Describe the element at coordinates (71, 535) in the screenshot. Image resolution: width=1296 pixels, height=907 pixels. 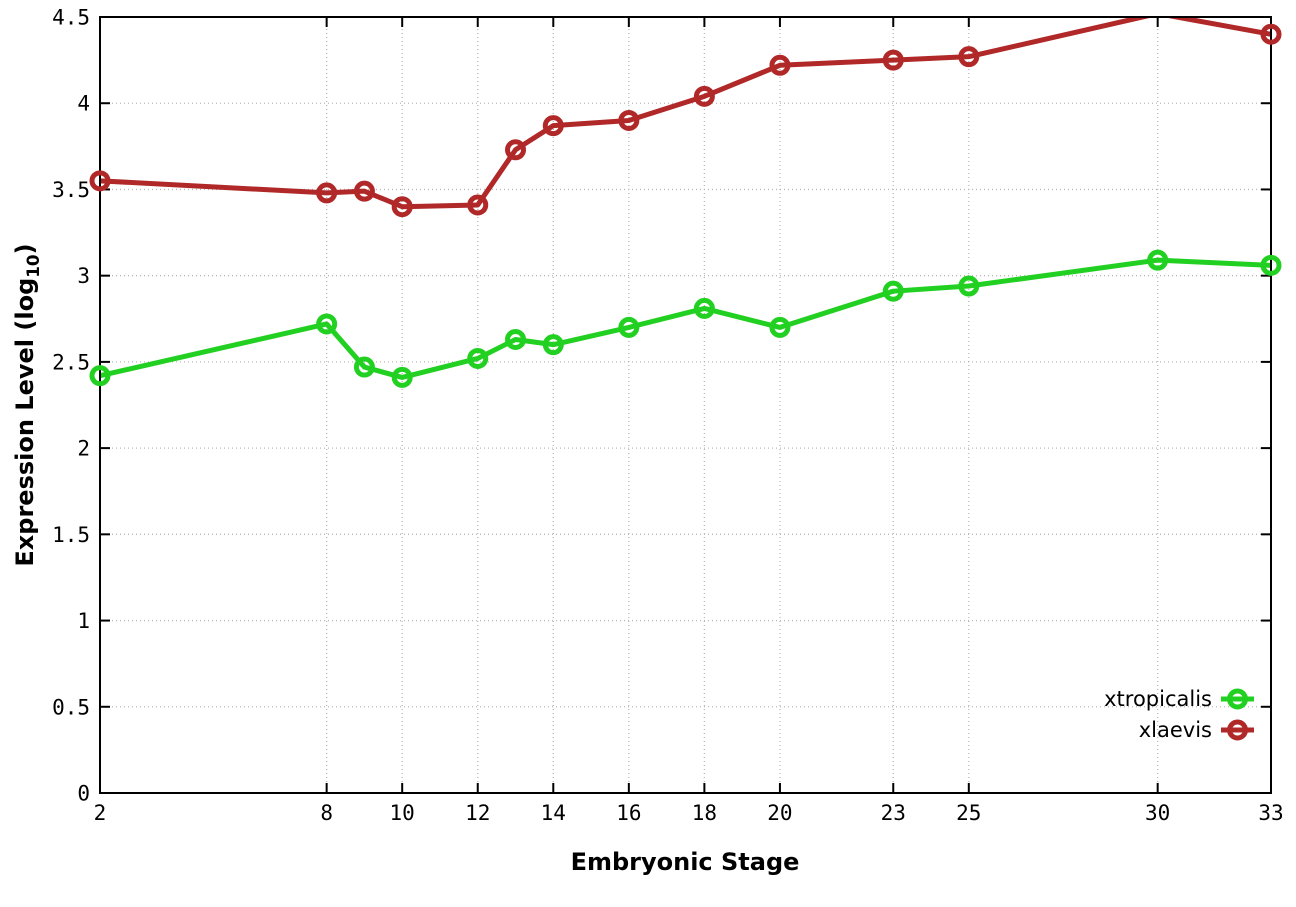
I see `y-tick-label: 1.5` at that location.